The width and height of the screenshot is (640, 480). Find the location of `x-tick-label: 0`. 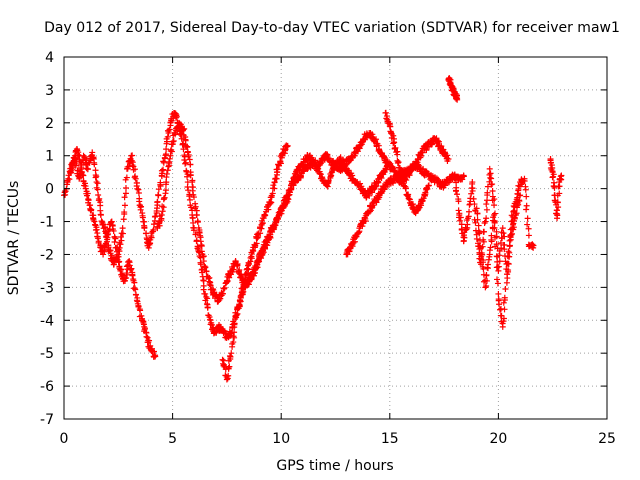

x-tick-label: 0 is located at coordinates (64, 439).